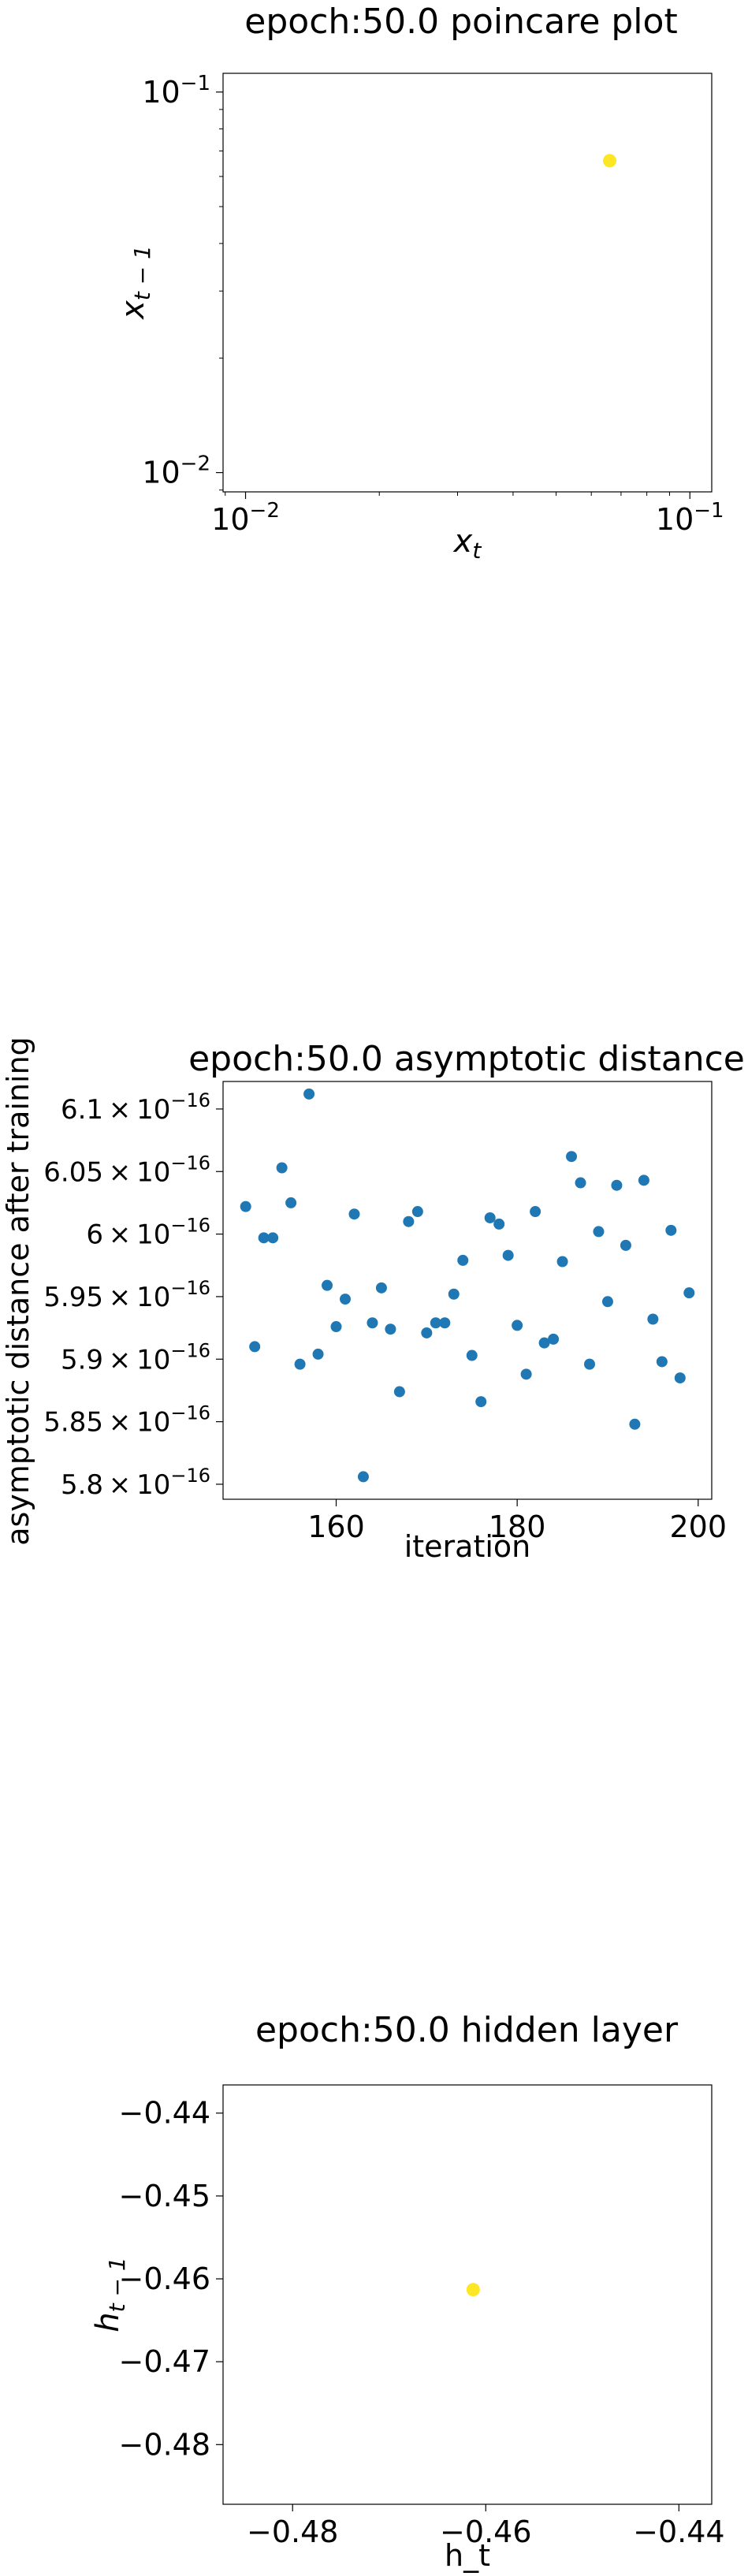 Image resolution: width=748 pixels, height=2576 pixels. What do you see at coordinates (135, 283) in the screenshot?
I see `poincare-ylabel: xt − 1` at bounding box center [135, 283].